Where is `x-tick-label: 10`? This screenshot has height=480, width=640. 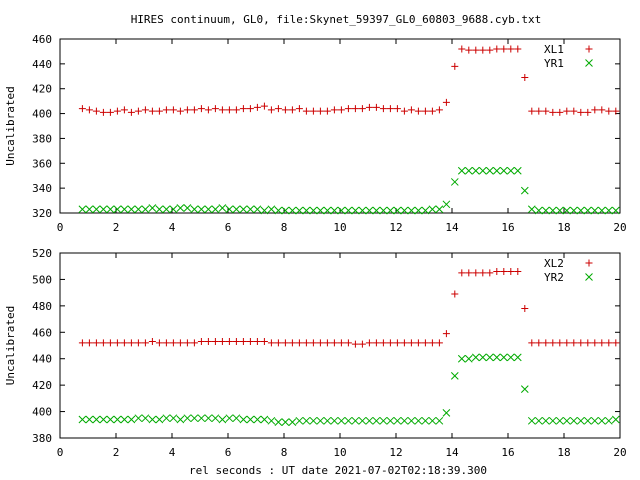 x-tick-label: 10 is located at coordinates (339, 227).